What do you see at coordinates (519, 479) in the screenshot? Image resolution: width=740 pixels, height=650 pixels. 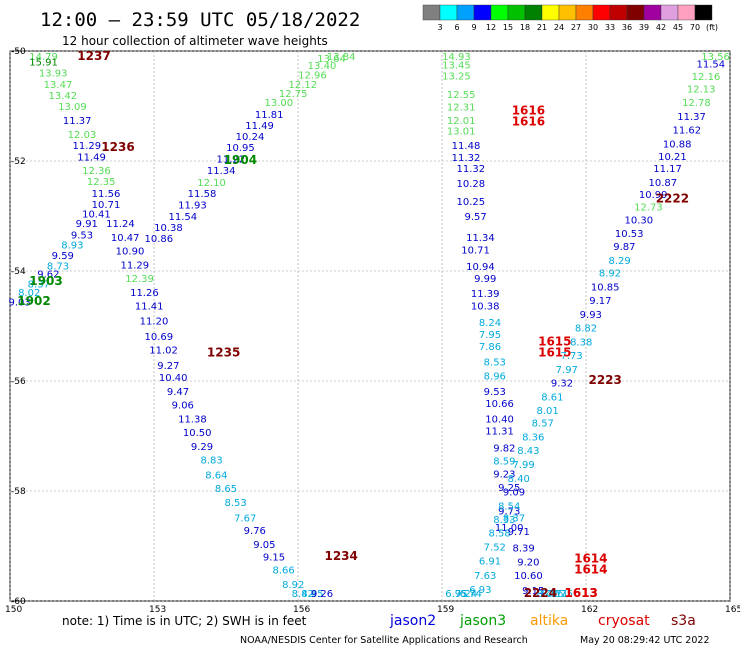 I see `wave-height-point: 8.40` at bounding box center [519, 479].